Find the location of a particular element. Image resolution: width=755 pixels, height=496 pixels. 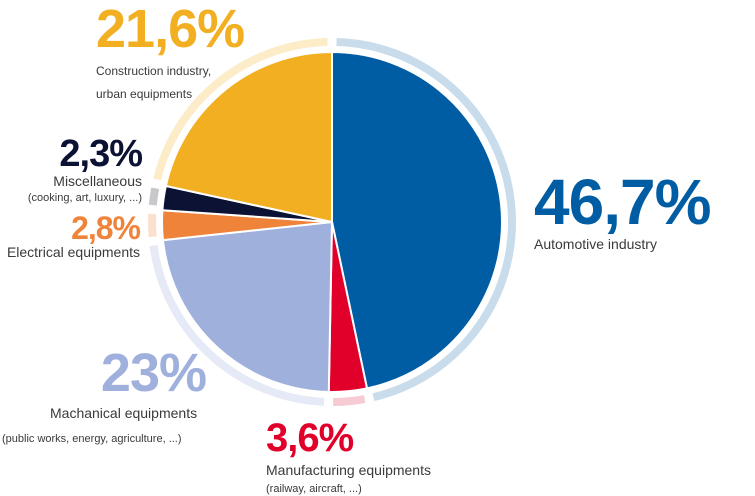

percent-mechanical: 23% is located at coordinates (153, 373).